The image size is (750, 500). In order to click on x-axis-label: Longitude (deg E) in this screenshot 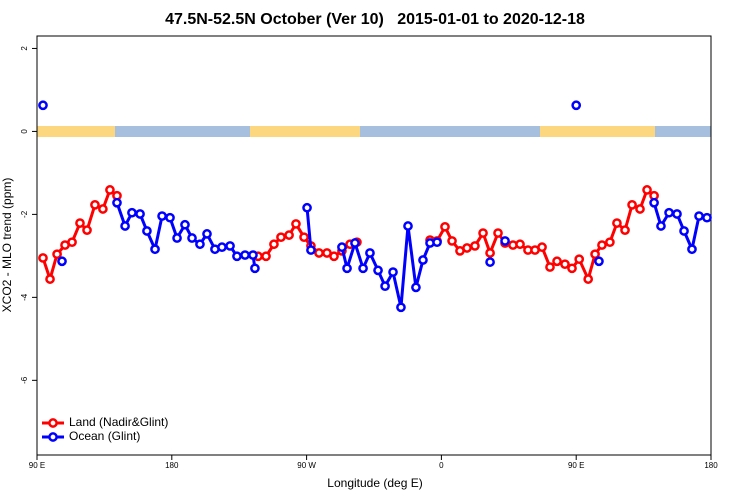, I will do `click(374, 483)`.